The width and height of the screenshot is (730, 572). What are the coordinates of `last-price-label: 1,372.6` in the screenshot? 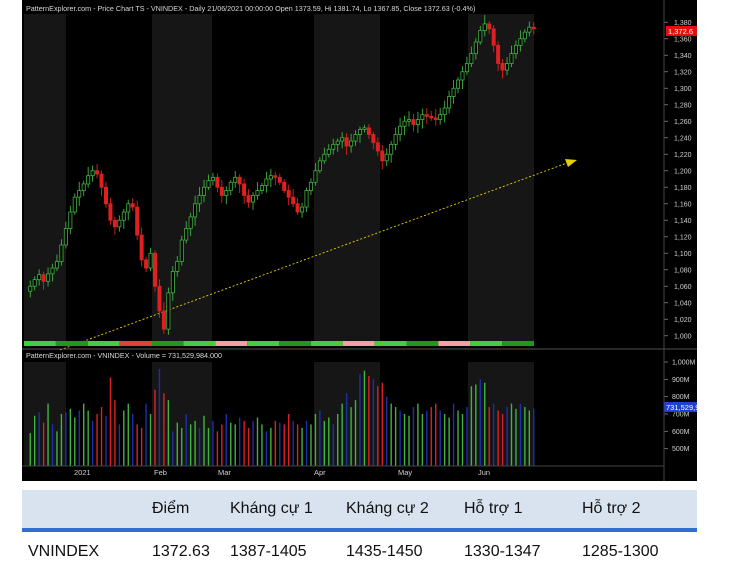 It's located at (680, 31).